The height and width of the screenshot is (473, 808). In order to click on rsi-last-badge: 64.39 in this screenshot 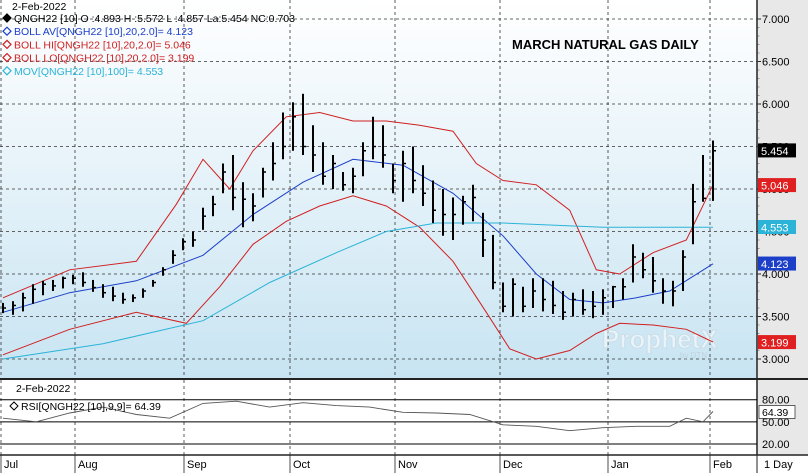, I will do `click(777, 412)`.